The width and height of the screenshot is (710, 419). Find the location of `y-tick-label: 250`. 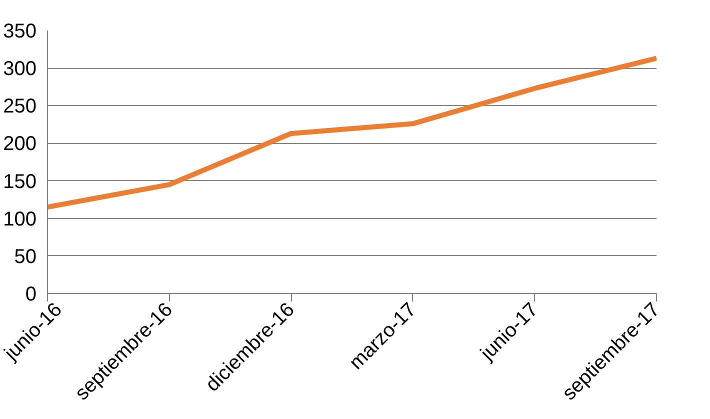

y-tick-label: 250 is located at coordinates (20, 107).